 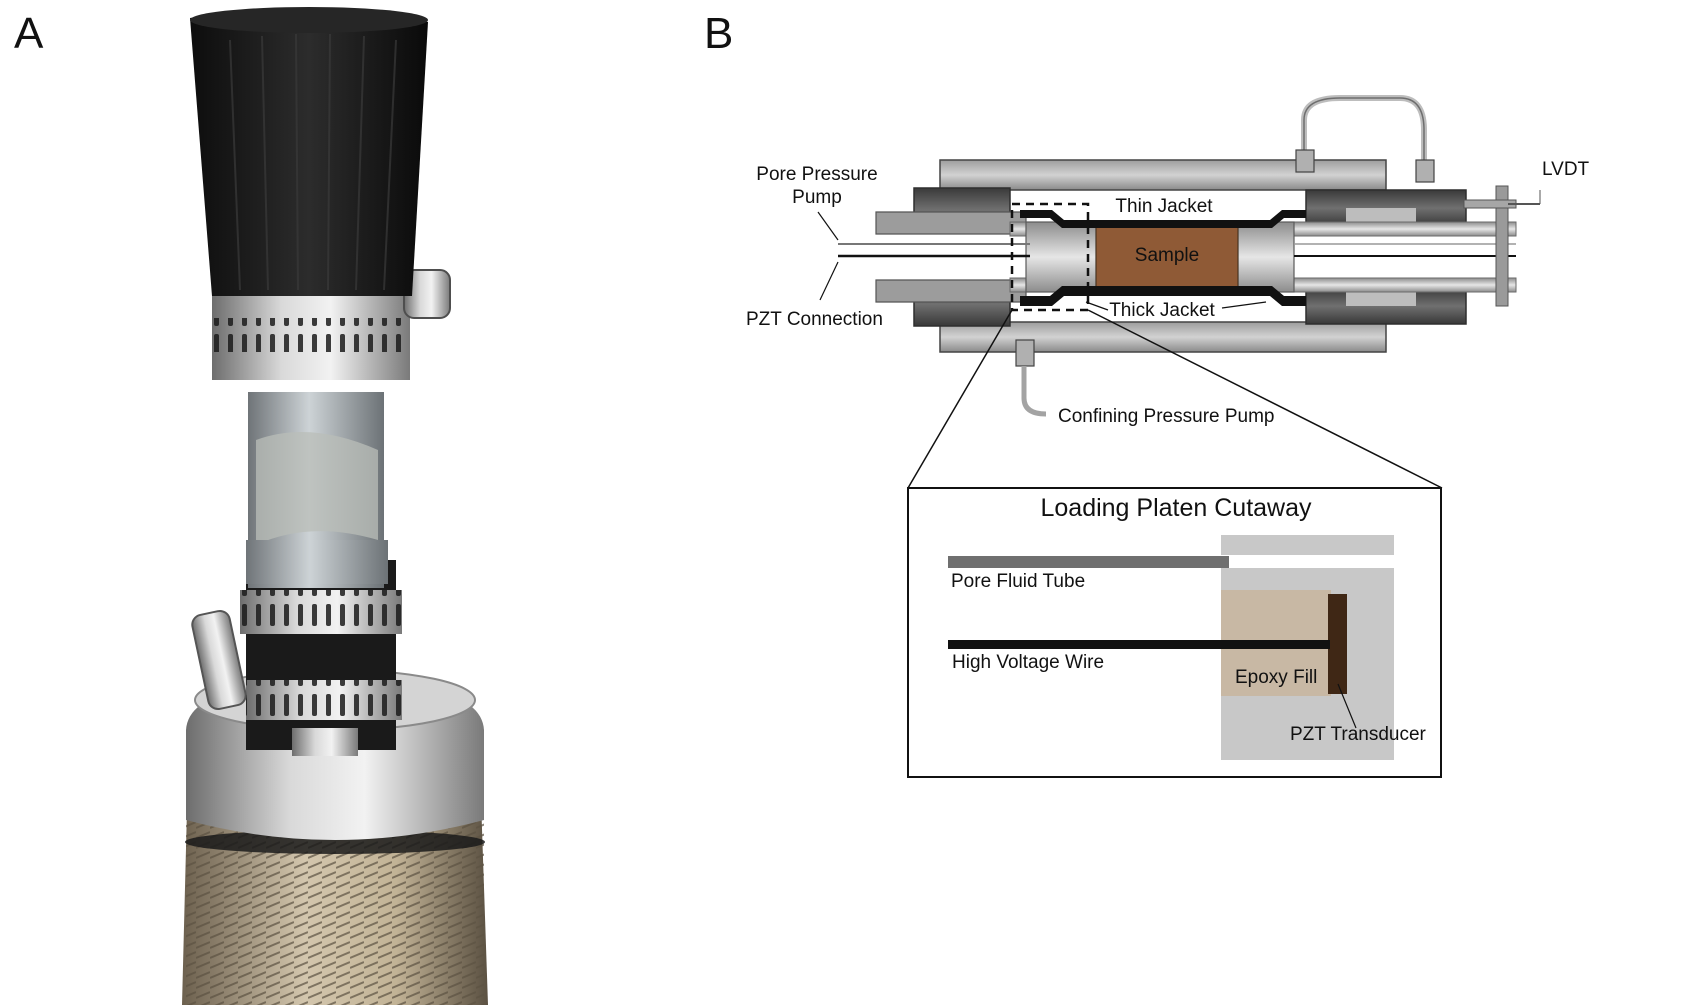 I want to click on inset-title: Loading Platen Cutaway, so click(x=1176, y=508).